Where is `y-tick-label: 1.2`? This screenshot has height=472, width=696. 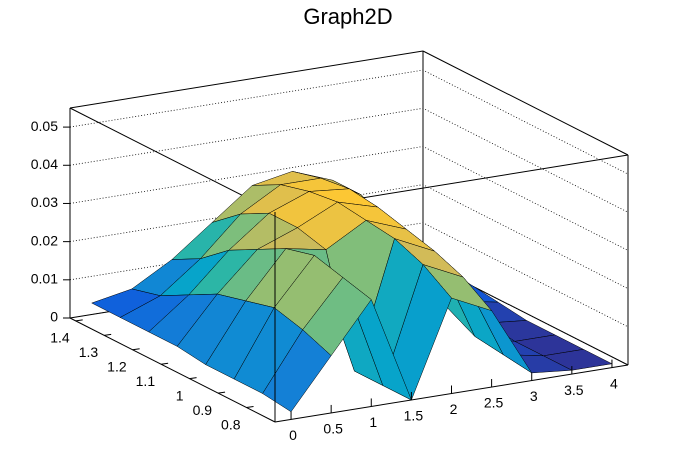 y-tick-label: 1.2 is located at coordinates (117, 366).